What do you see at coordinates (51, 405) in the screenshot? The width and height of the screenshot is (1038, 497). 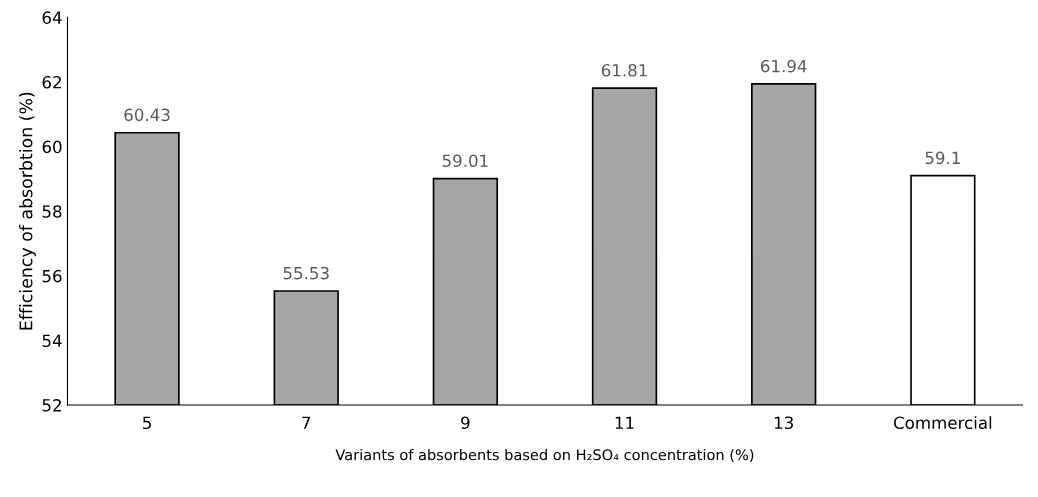 I see `y-tick-label: 52` at bounding box center [51, 405].